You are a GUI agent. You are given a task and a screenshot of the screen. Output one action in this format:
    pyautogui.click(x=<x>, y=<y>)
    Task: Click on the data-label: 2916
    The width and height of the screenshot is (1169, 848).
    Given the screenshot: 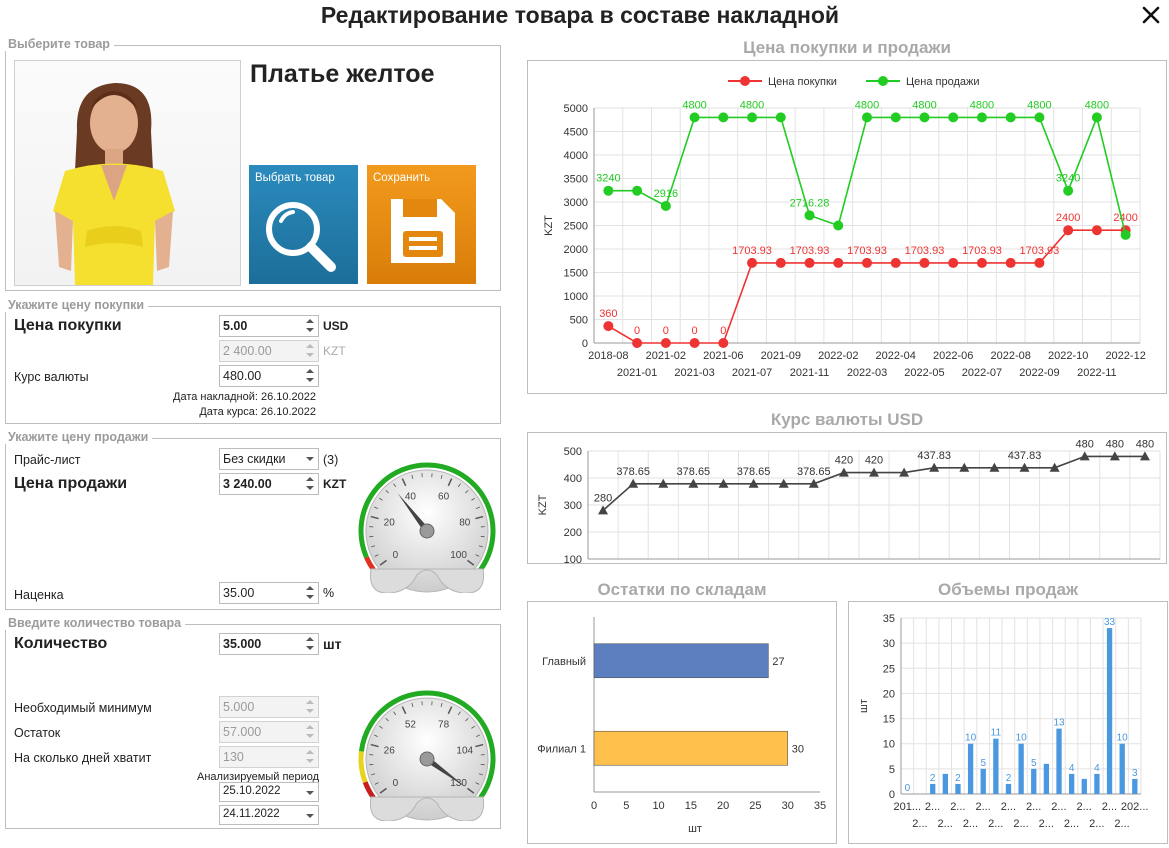 What is the action you would take?
    pyautogui.click(x=666, y=194)
    